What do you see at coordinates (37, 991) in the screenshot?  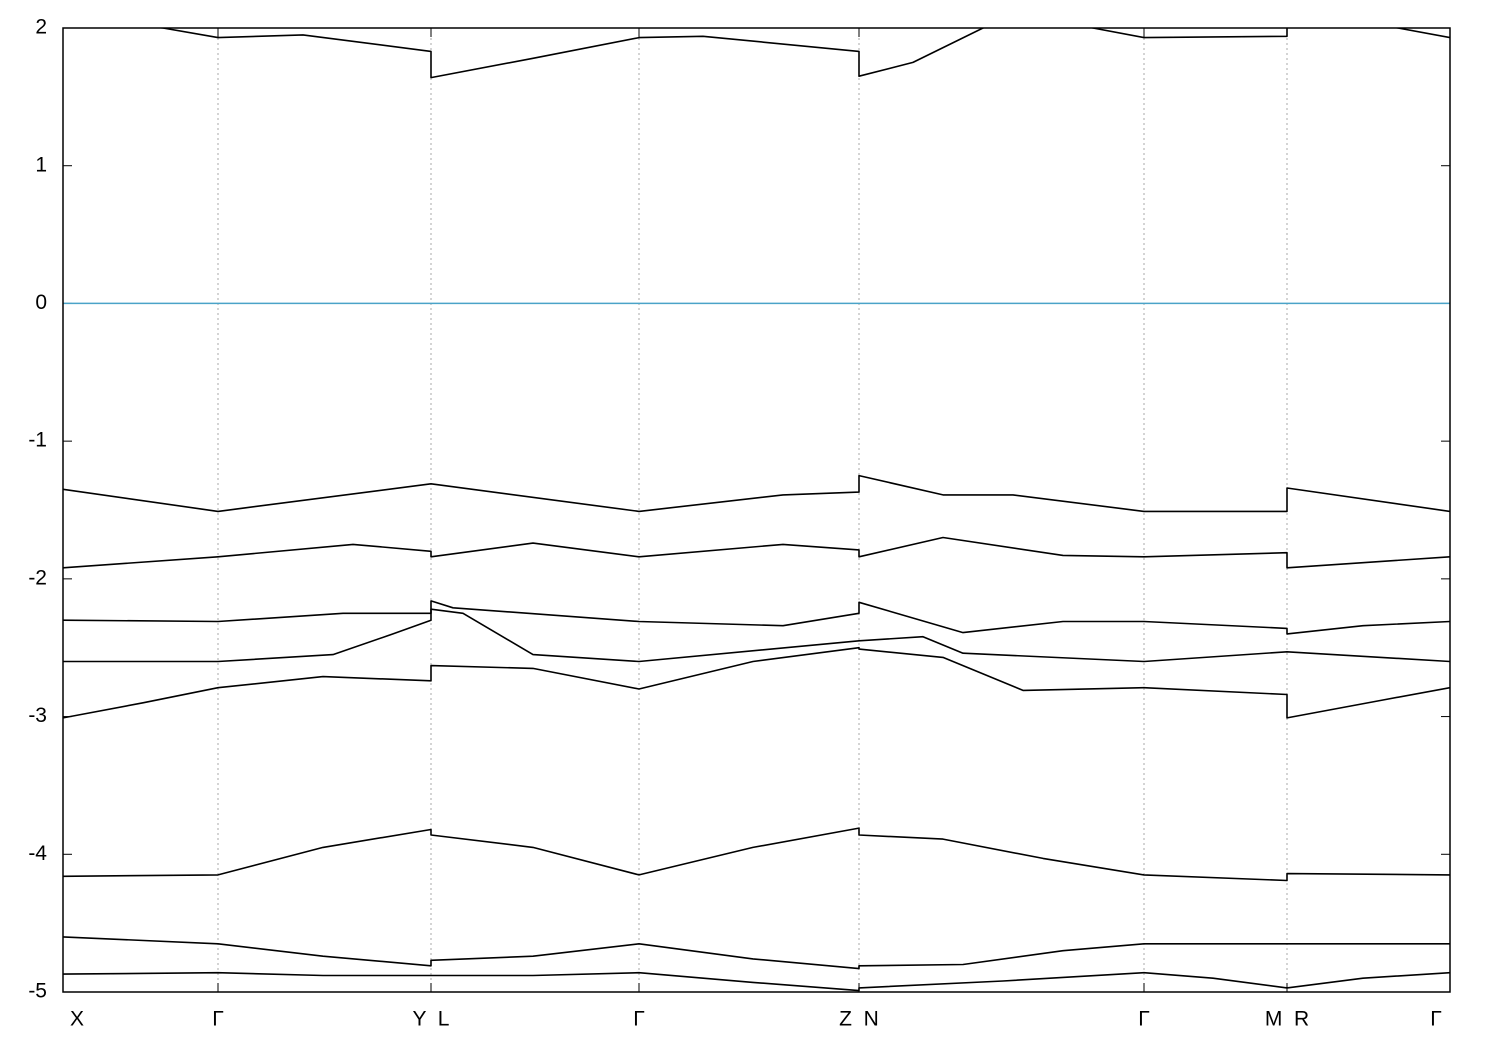 I see `y-tick-label: -5` at bounding box center [37, 991].